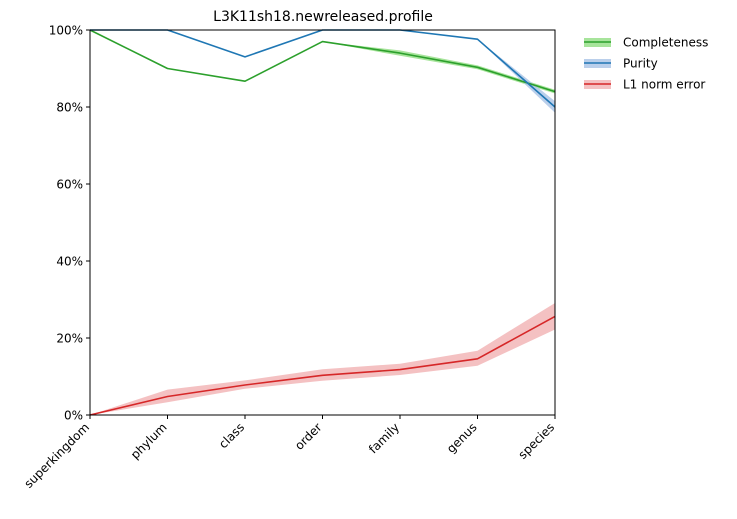 This screenshot has height=519, width=737. What do you see at coordinates (66, 31) in the screenshot?
I see `y-tick-label: 100%` at bounding box center [66, 31].